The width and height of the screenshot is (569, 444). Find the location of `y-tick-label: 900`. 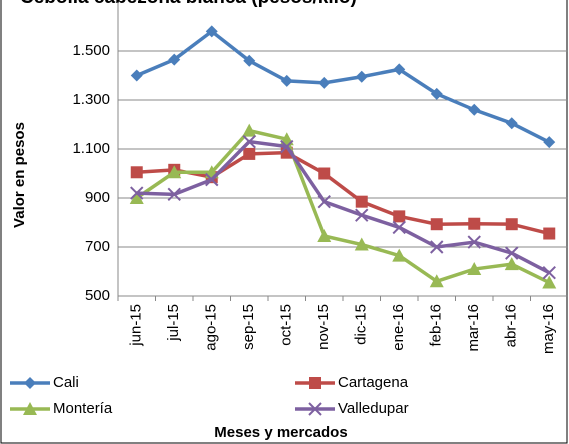

y-tick-label: 900 is located at coordinates (97, 197).